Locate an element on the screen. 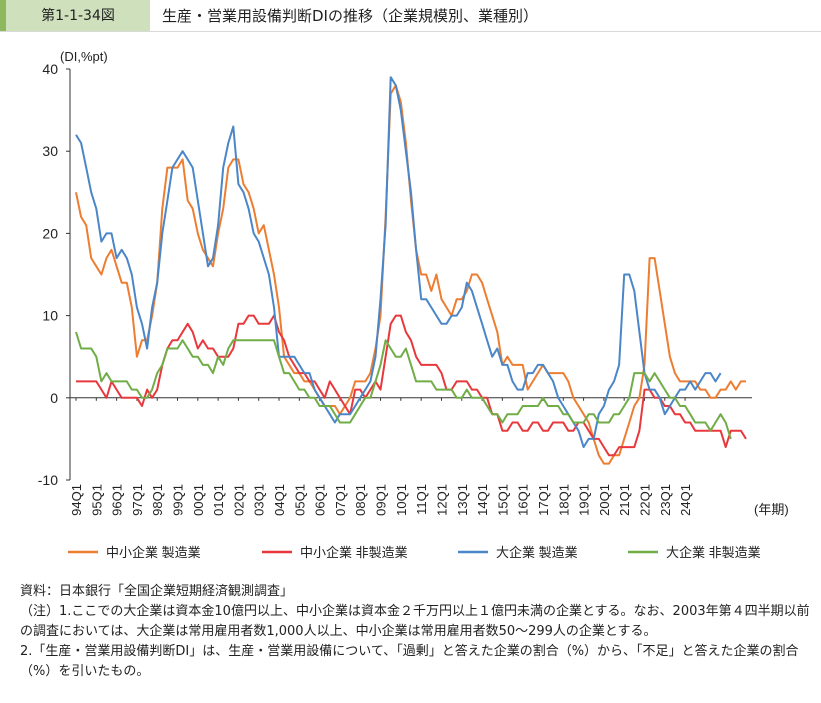 Image resolution: width=821 pixels, height=703 pixels. x-tick-label: 13Q1 is located at coordinates (462, 500).